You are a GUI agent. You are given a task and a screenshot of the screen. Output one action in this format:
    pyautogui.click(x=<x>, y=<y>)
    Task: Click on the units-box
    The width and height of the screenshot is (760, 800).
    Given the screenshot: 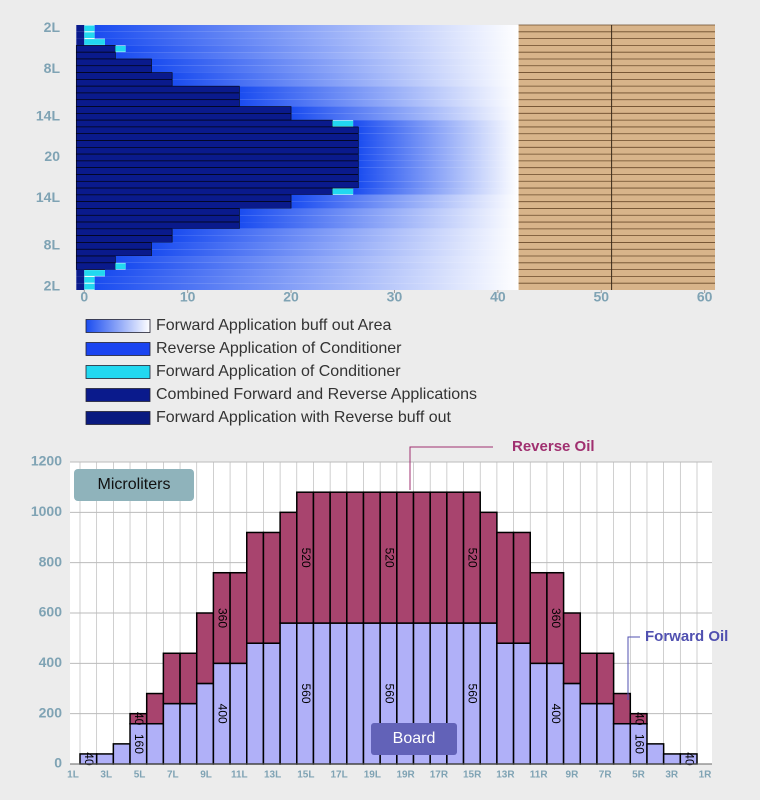 What is the action you would take?
    pyautogui.click(x=134, y=485)
    